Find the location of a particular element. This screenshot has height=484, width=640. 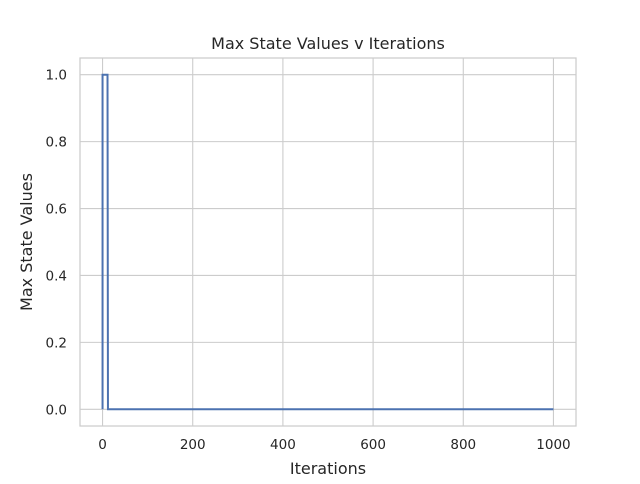

x-tick-label: 200 is located at coordinates (193, 445).